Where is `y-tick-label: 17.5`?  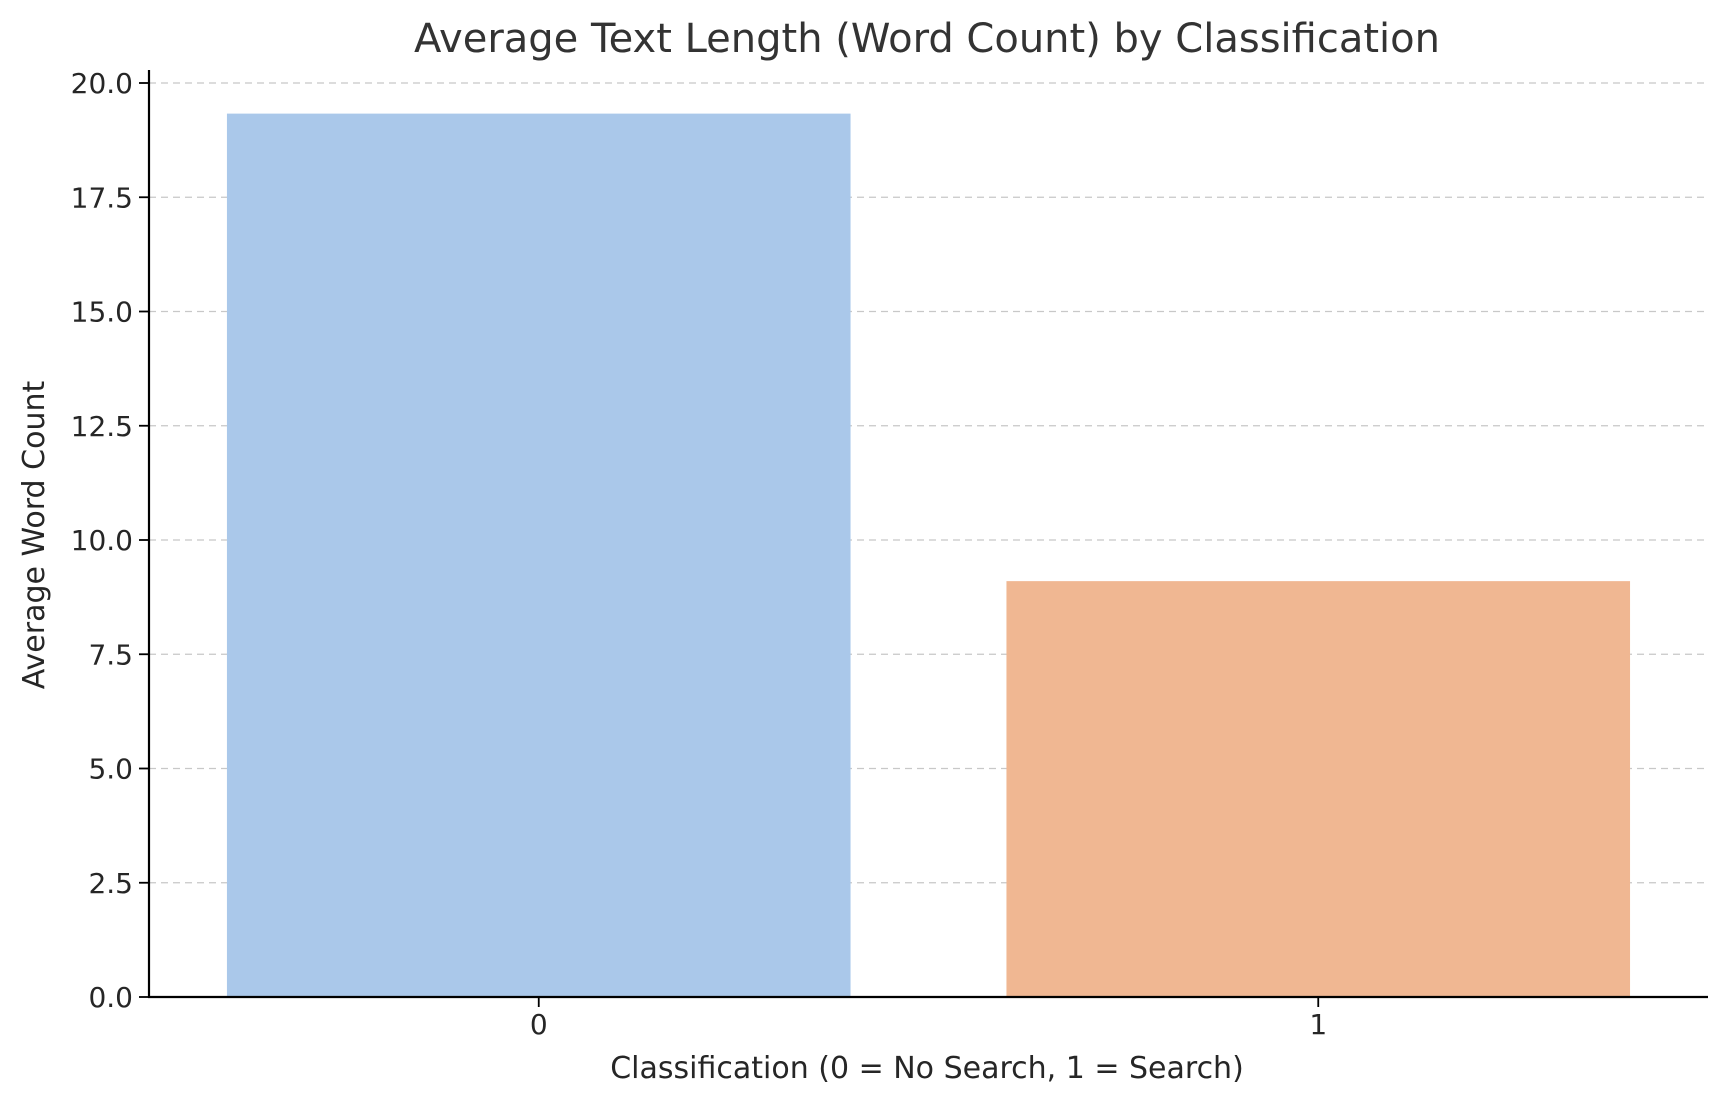 y-tick-label: 17.5 is located at coordinates (102, 197).